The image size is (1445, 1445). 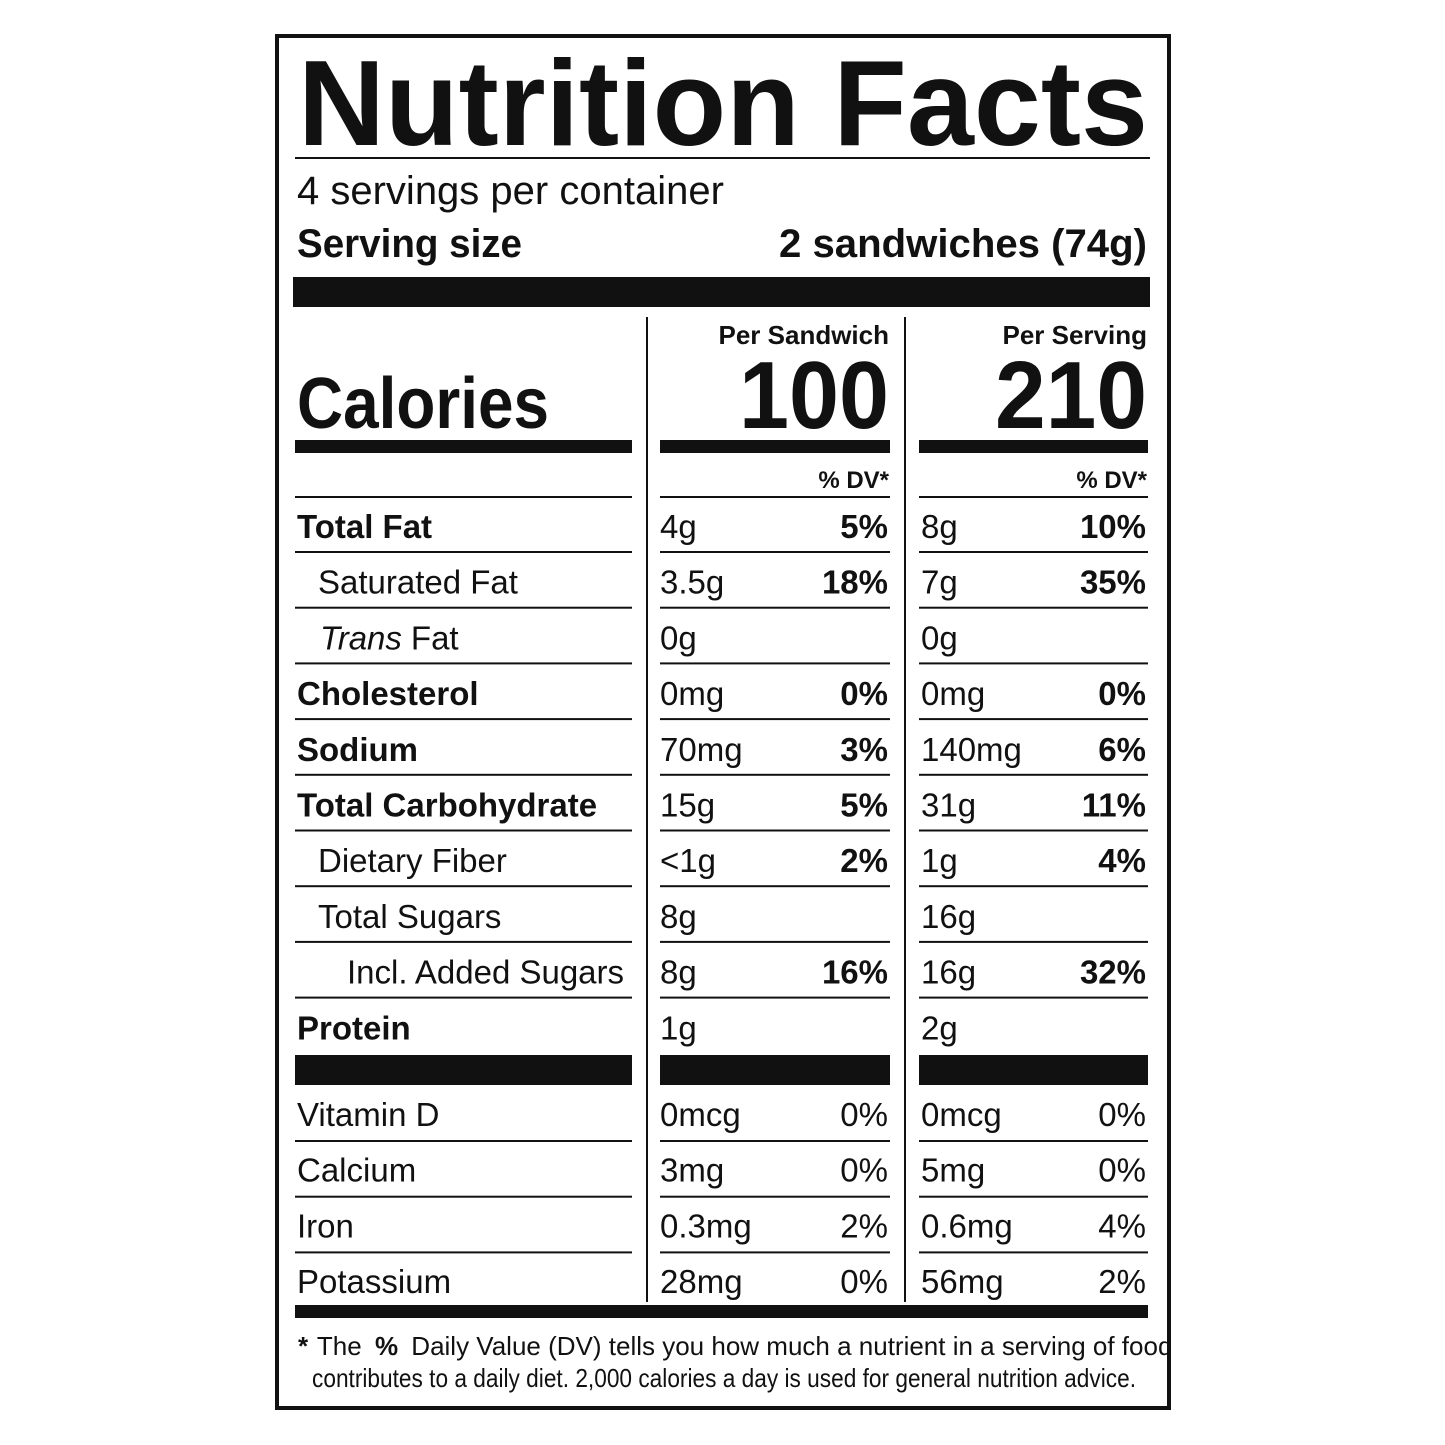 What do you see at coordinates (388, 693) in the screenshot?
I see `nutrient-name: Cholesterol` at bounding box center [388, 693].